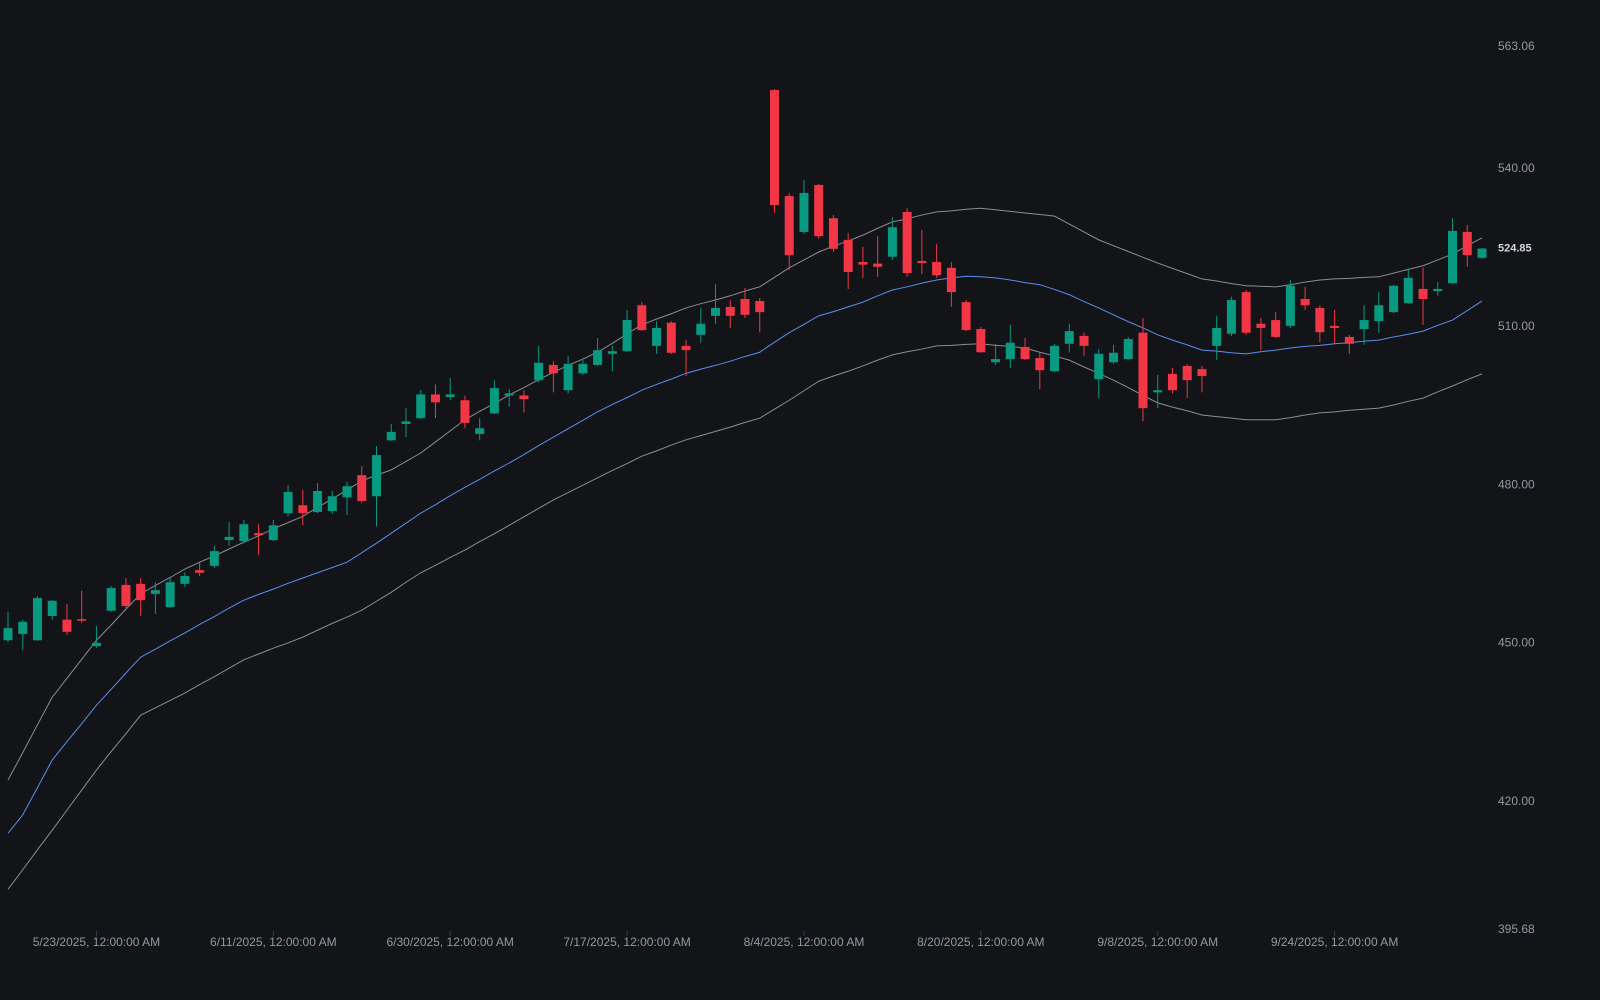 This screenshot has height=1000, width=1600. I want to click on y-tick-label: 540.00, so click(1516, 168).